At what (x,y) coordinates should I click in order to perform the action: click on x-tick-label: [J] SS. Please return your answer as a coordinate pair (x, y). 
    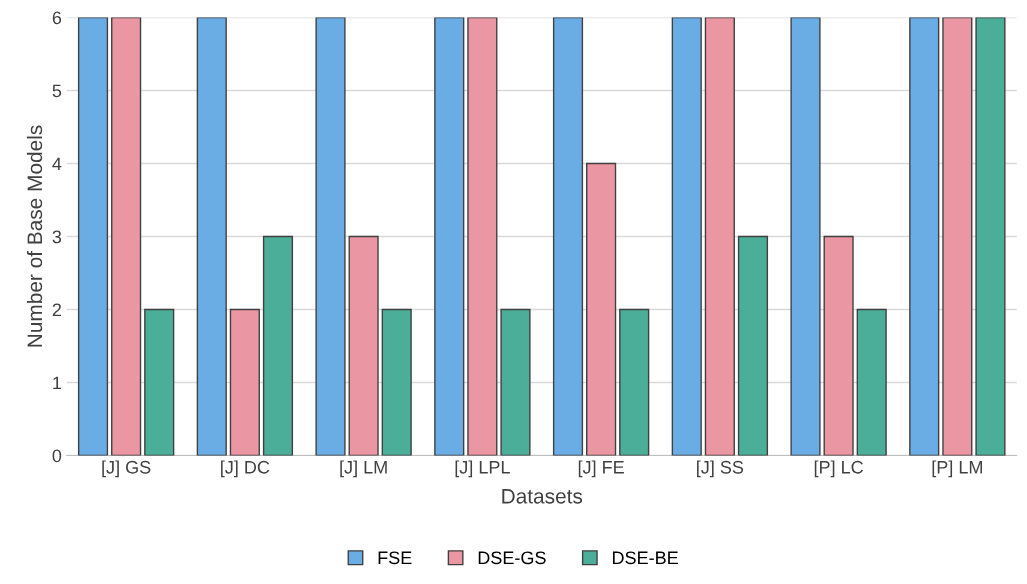
    Looking at the image, I should click on (720, 469).